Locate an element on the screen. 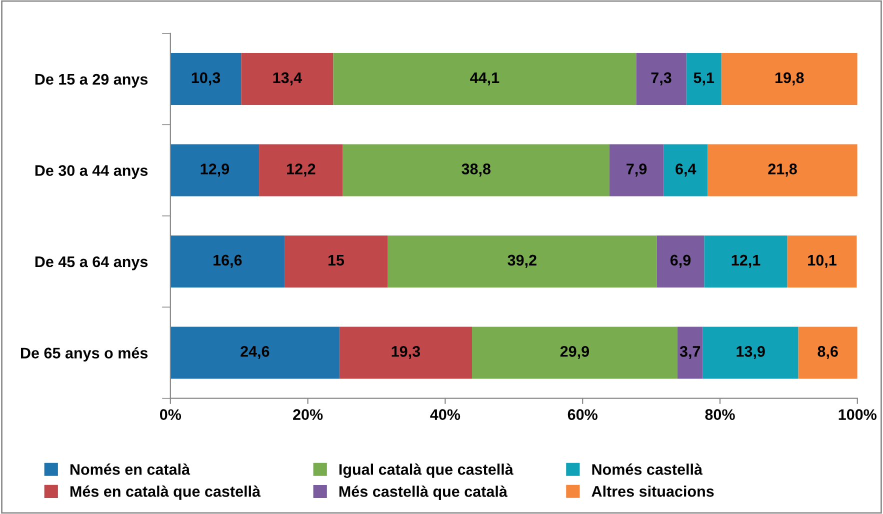 This screenshot has width=883, height=514. data-label: 13,4 is located at coordinates (287, 79).